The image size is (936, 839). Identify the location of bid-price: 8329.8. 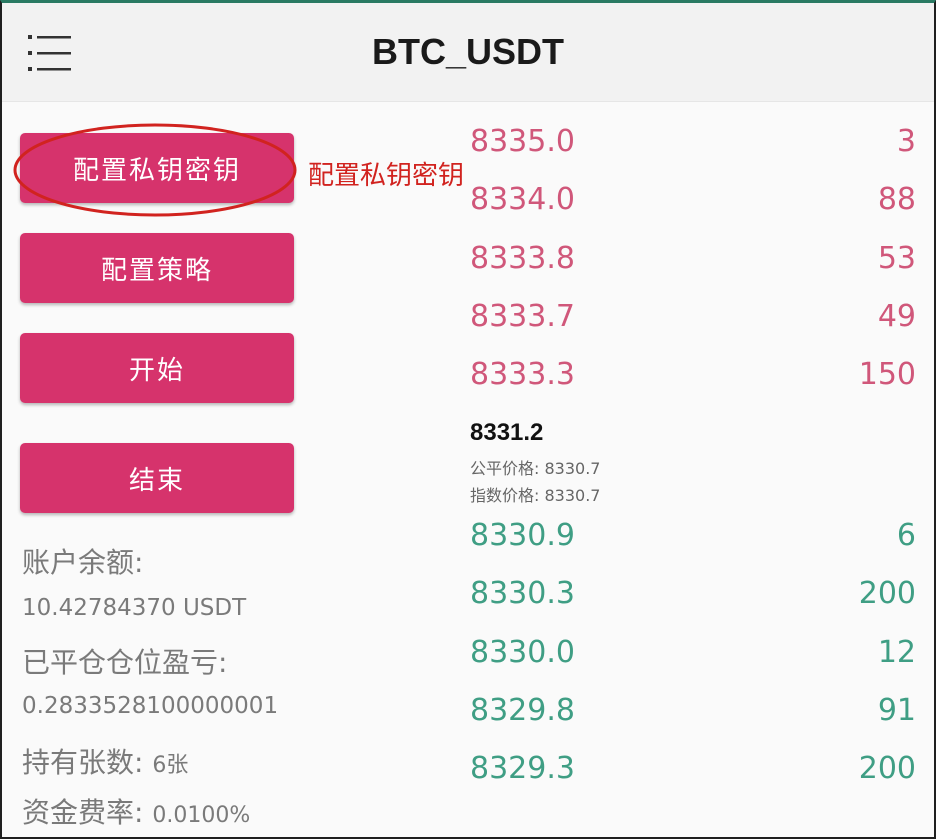
(522, 710).